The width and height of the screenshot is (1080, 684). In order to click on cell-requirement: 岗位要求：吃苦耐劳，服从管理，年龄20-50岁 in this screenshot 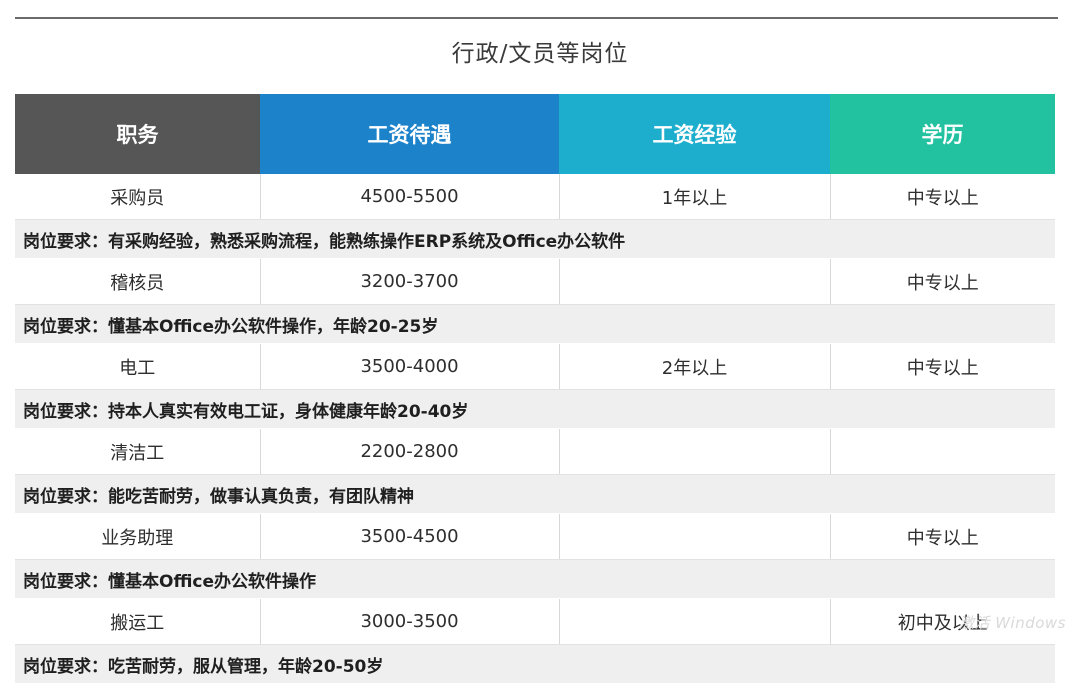, I will do `click(535, 664)`.